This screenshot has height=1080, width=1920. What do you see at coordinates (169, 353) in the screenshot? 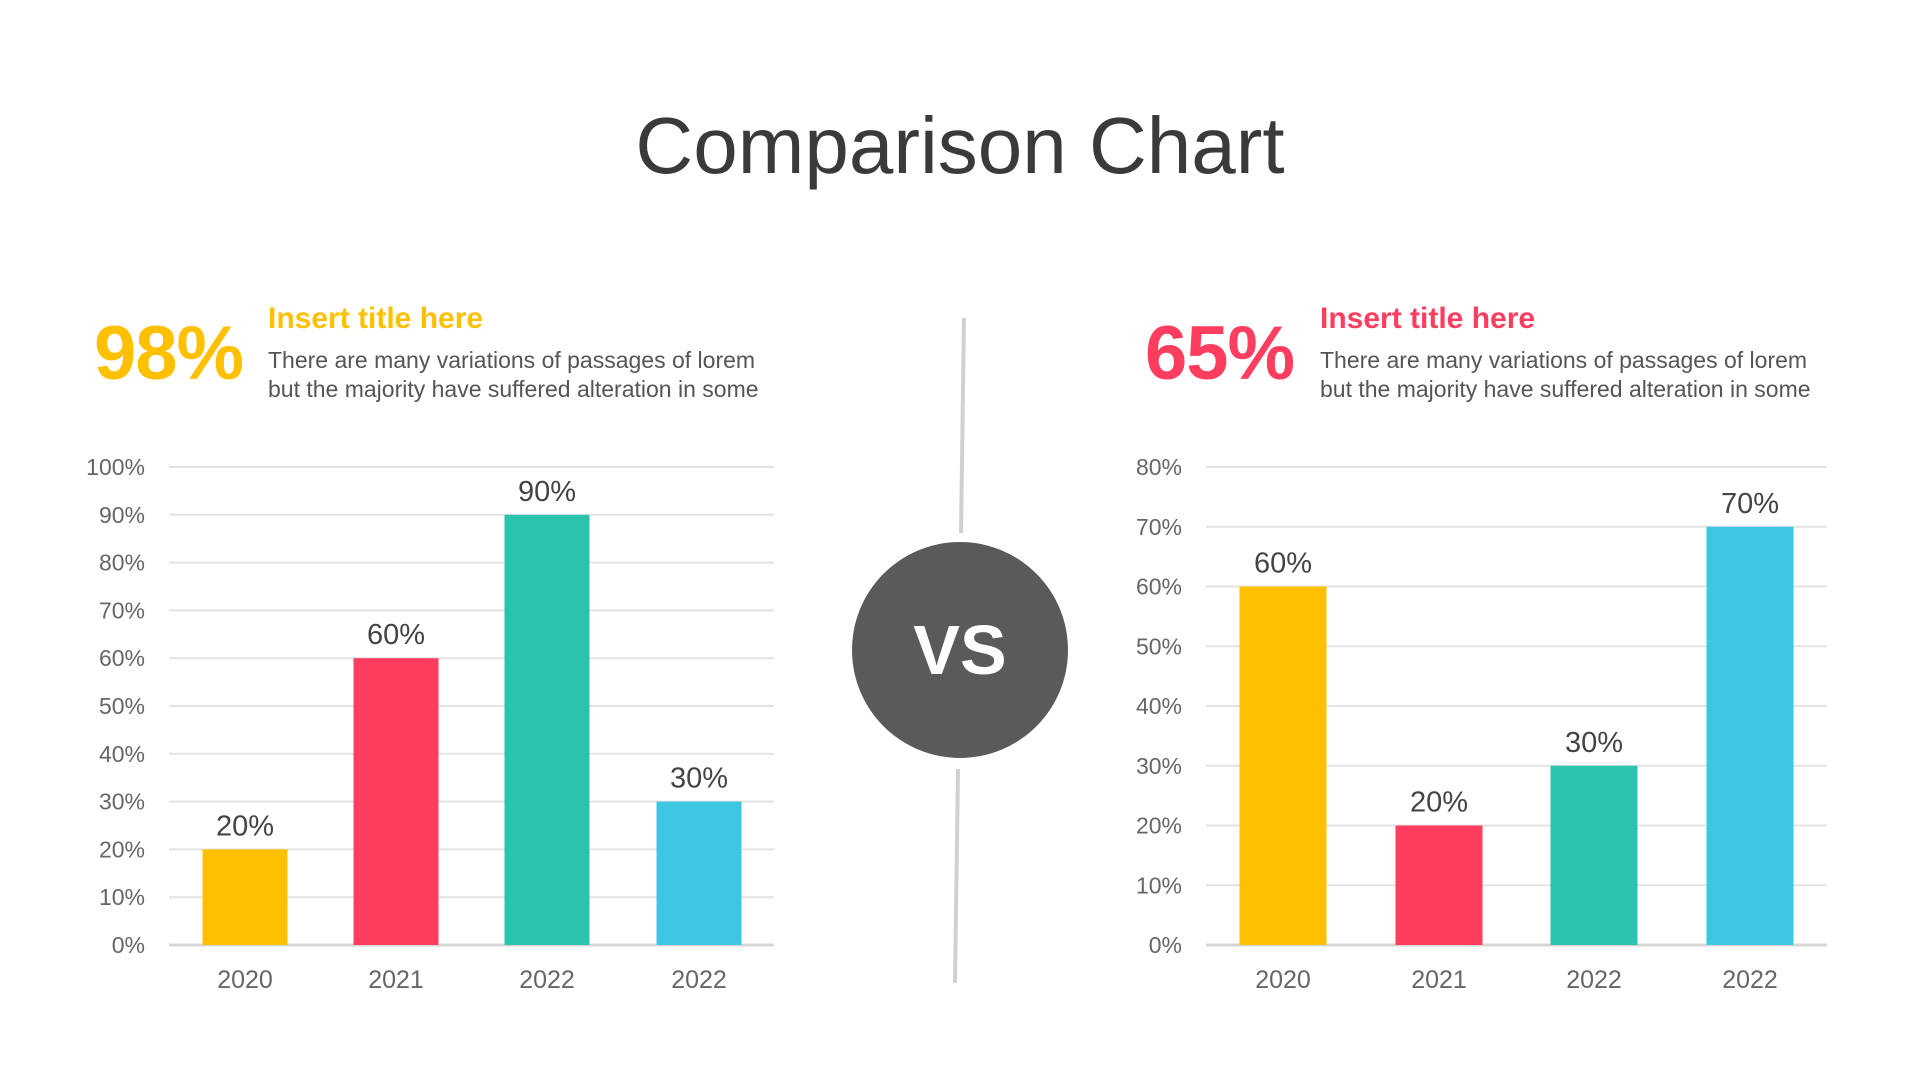
I see `left-stat: 98%` at bounding box center [169, 353].